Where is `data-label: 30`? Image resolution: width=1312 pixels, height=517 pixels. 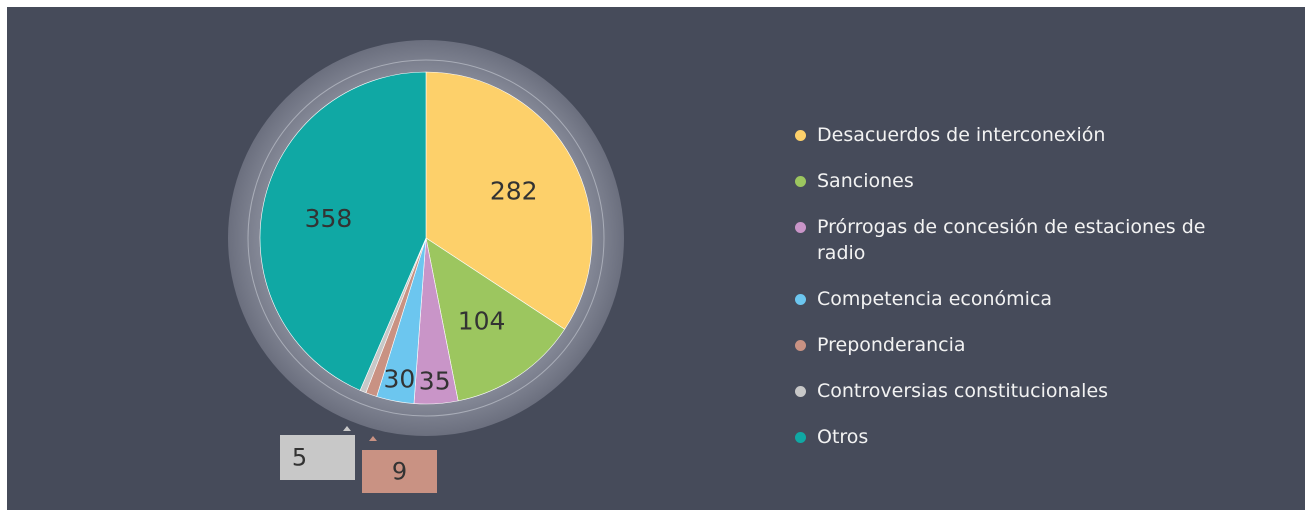 data-label: 30 is located at coordinates (400, 378).